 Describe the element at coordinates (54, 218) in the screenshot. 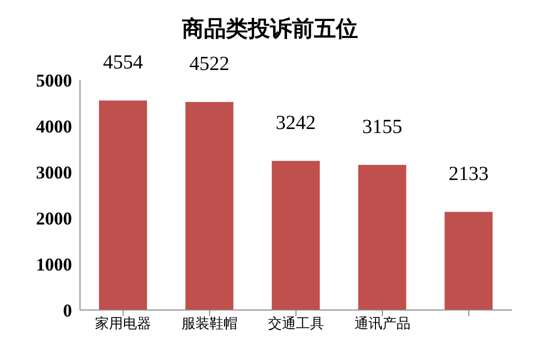

I see `y-tick-label: 2000` at that location.